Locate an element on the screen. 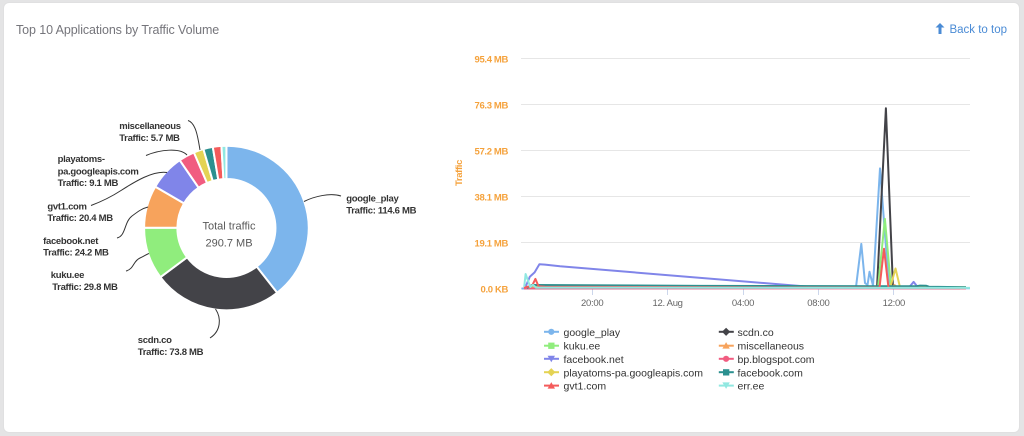  svg-text: Traffic: 24.2 MB is located at coordinates (76, 253).